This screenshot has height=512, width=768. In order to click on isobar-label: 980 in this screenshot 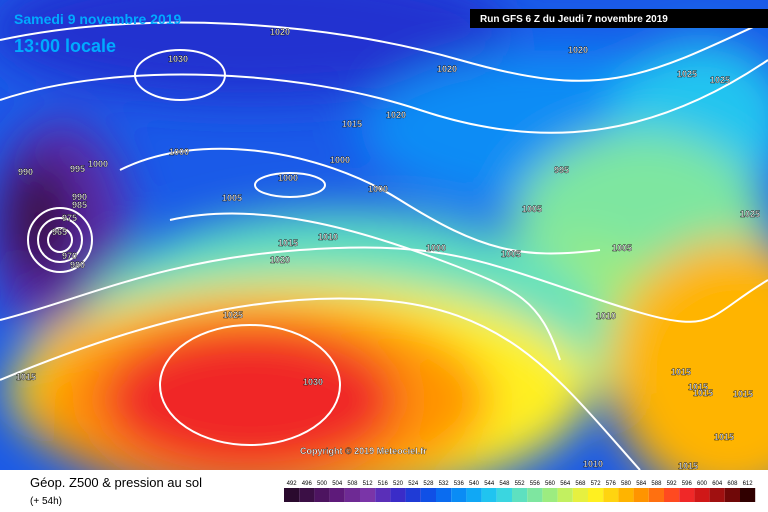, I will do `click(77, 265)`.